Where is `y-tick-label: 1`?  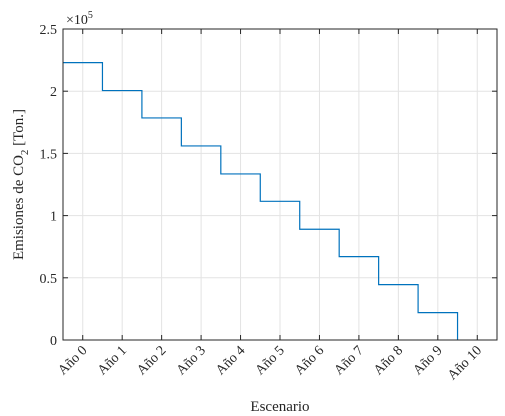 y-tick-label: 1 is located at coordinates (53, 217).